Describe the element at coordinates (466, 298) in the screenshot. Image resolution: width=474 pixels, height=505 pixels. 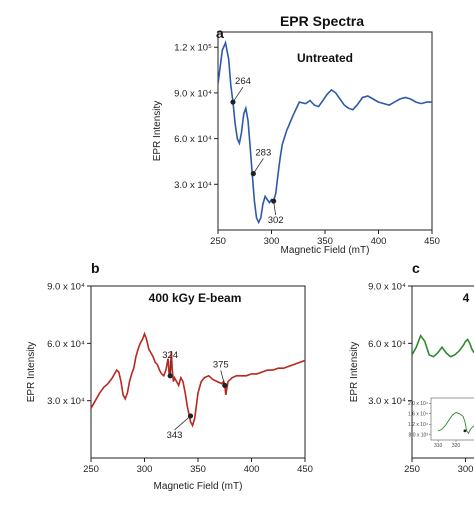
I see `panel-c-series-title: 4` at that location.